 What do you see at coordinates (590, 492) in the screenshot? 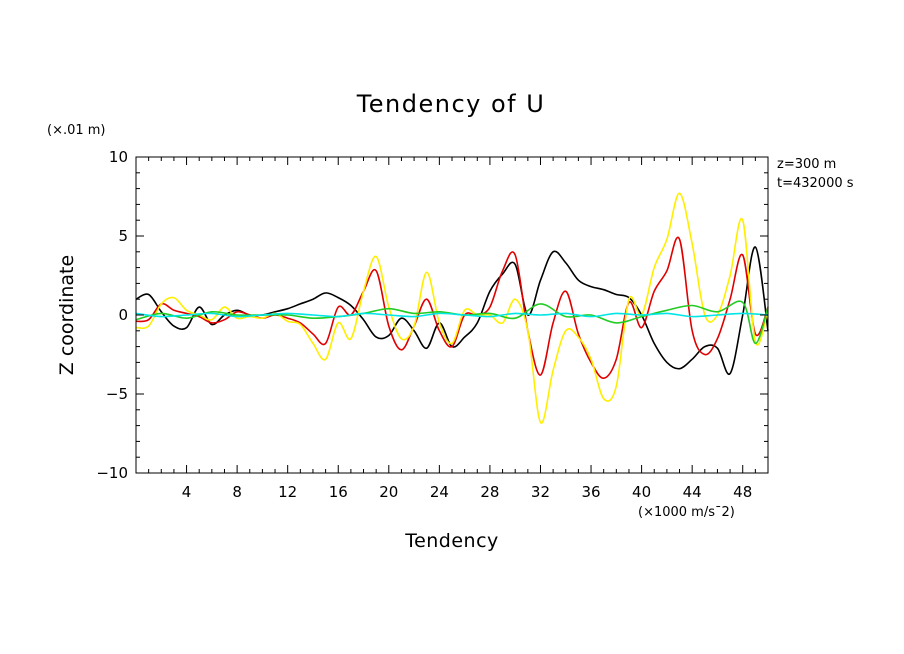
I see `x-tick-label: 36` at bounding box center [590, 492].